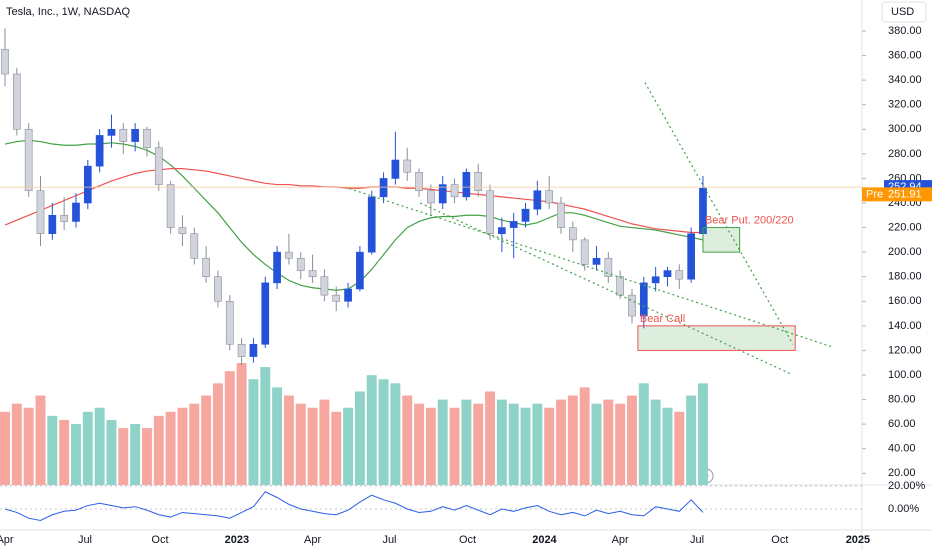  What do you see at coordinates (904, 12) in the screenshot?
I see `currency-box` at bounding box center [904, 12].